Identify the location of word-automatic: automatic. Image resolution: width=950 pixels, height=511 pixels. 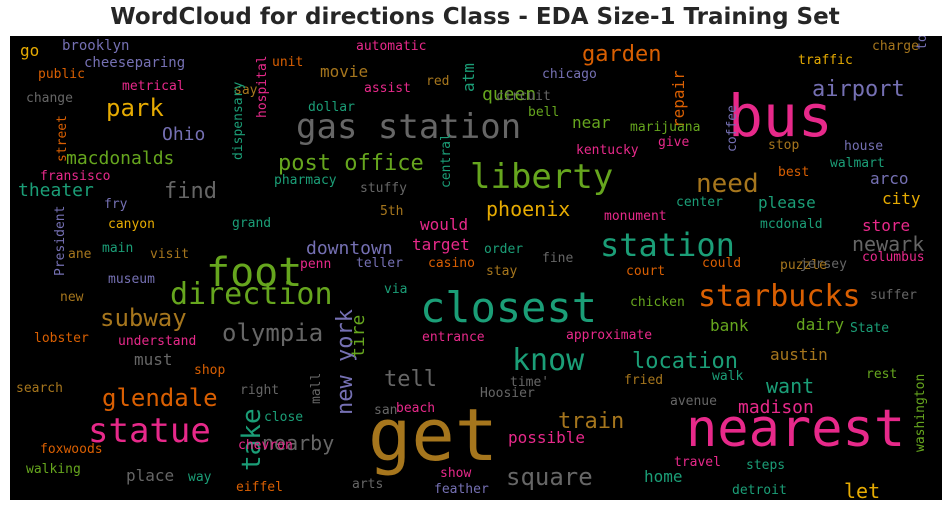
(391, 46).